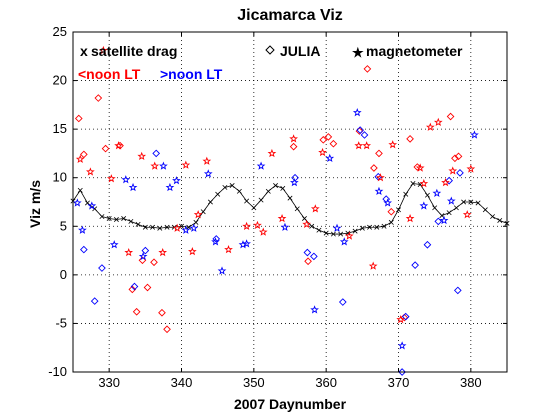 Image resolution: width=560 pixels, height=420 pixels. Describe the element at coordinates (182, 382) in the screenshot. I see `x-tick-label: 340` at that location.